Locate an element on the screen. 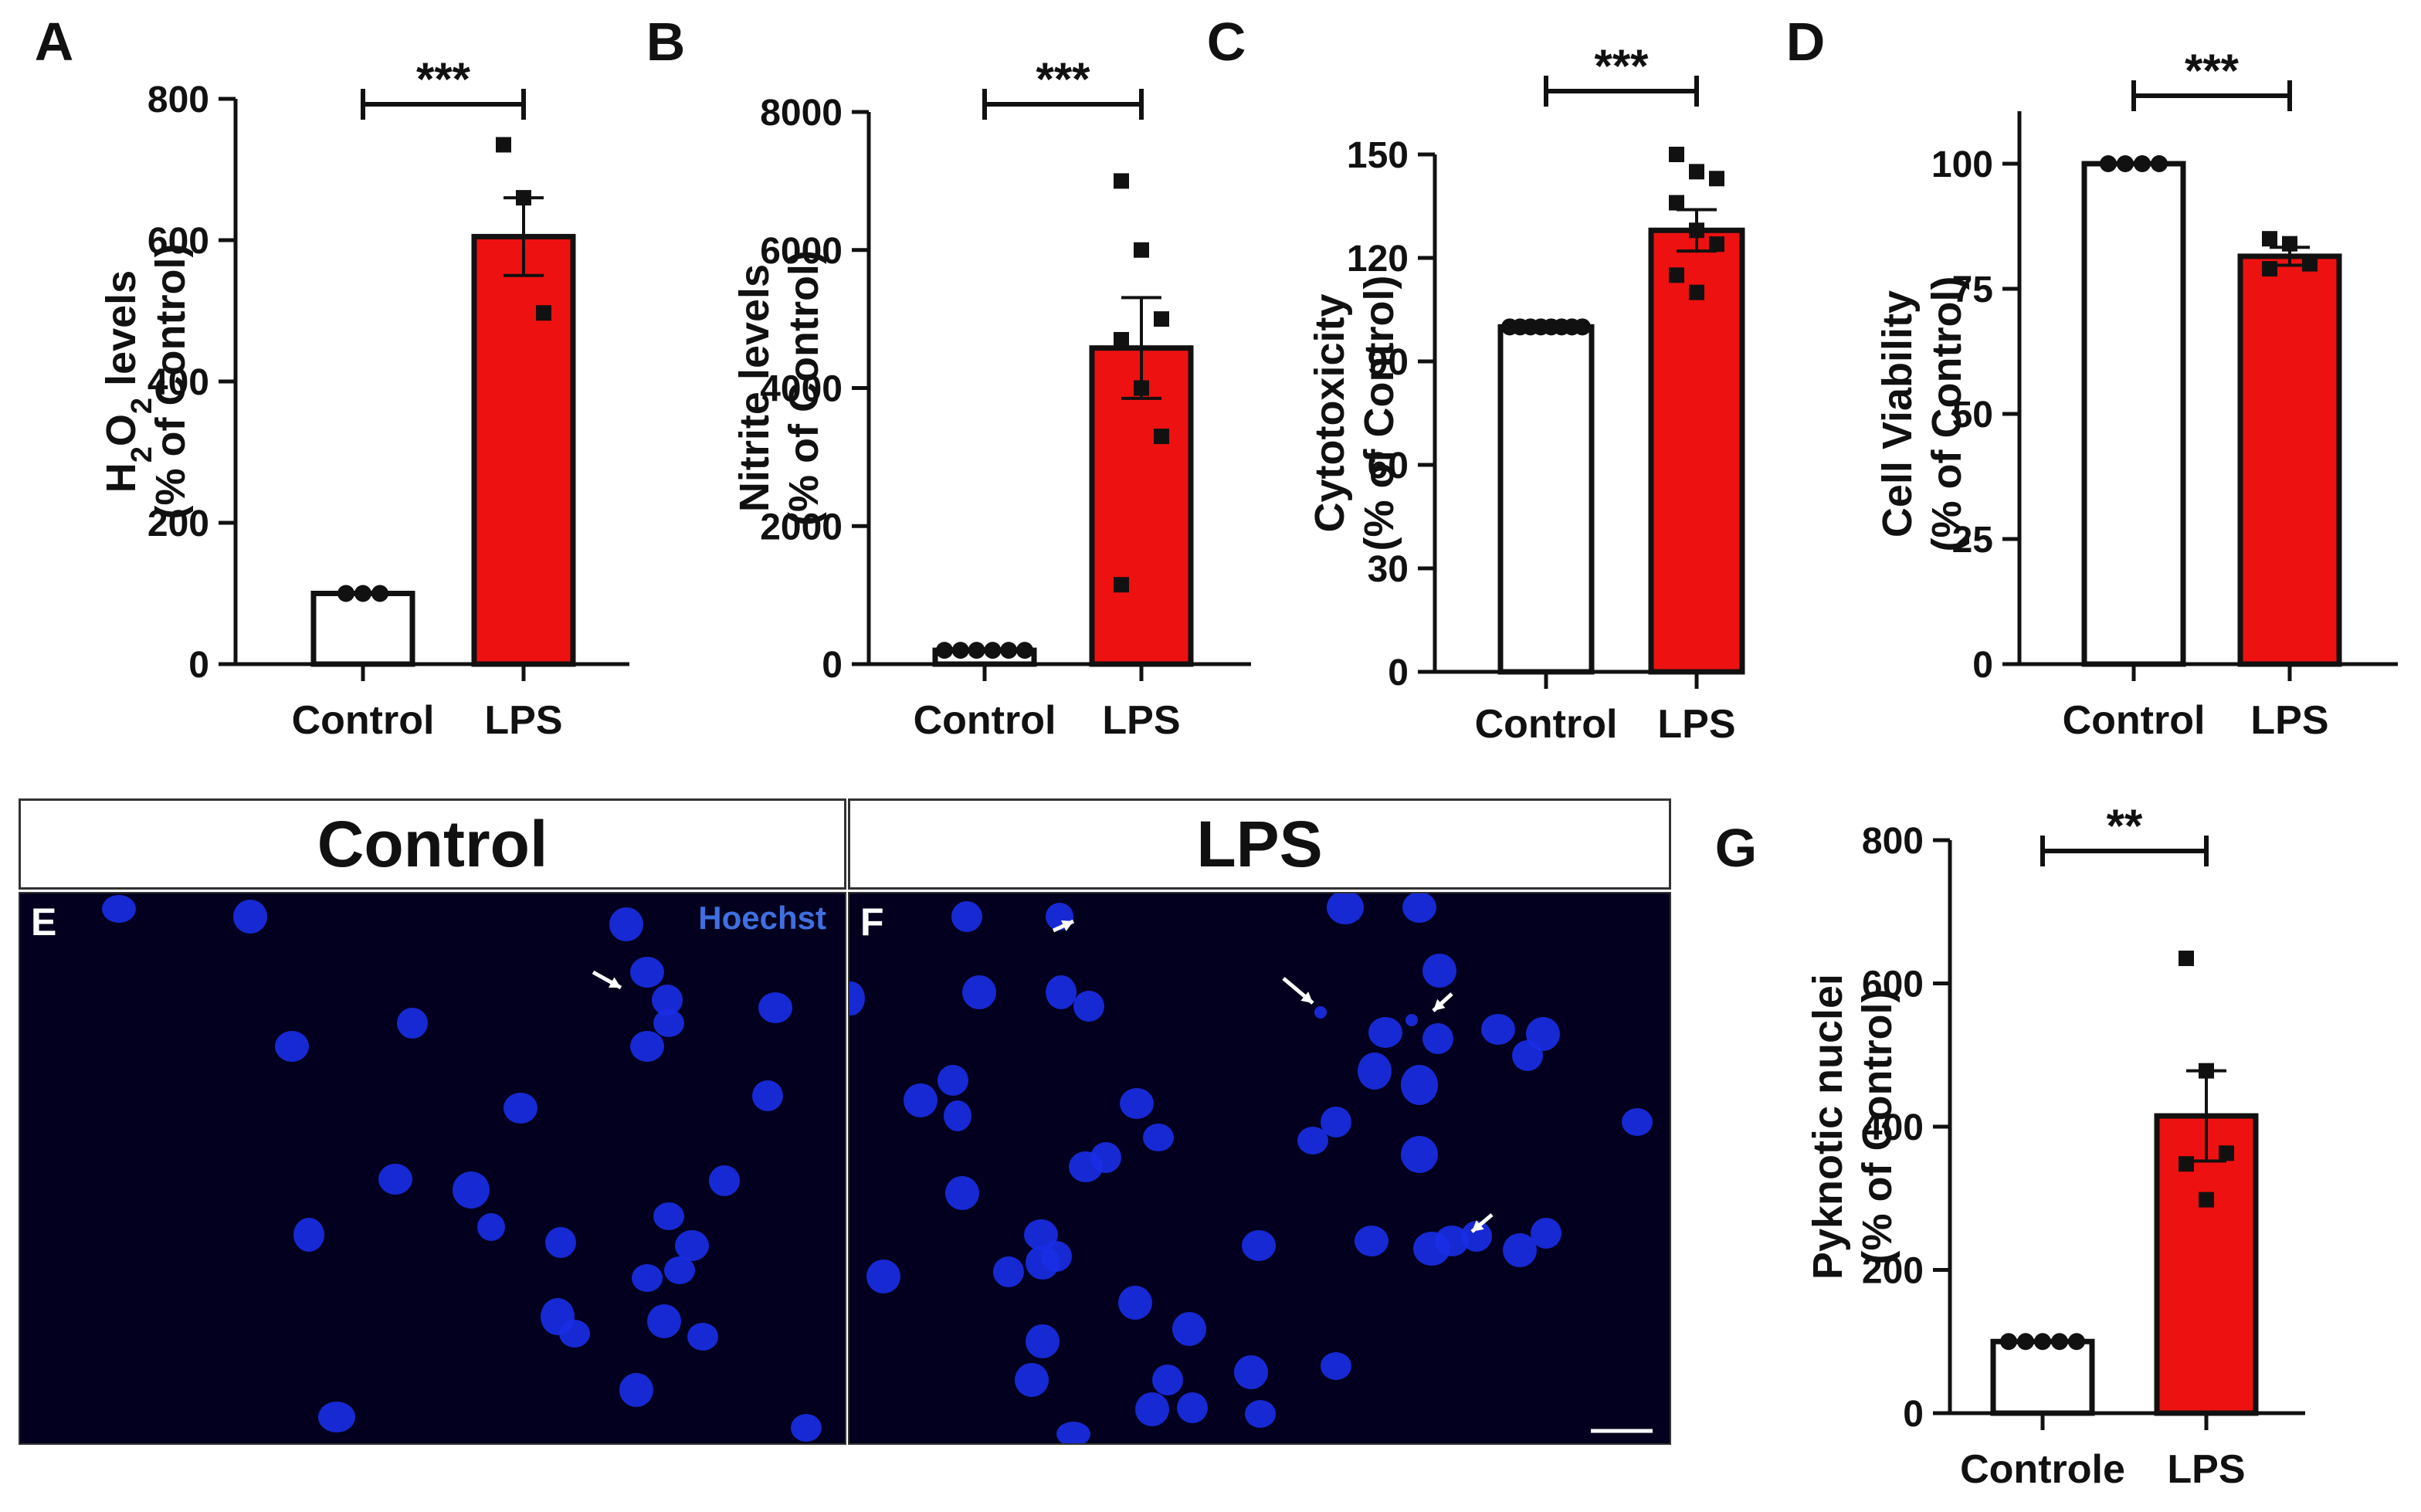 This screenshot has width=2421, height=1512. micrograph-lps-nuclei is located at coordinates (1251, 1168).